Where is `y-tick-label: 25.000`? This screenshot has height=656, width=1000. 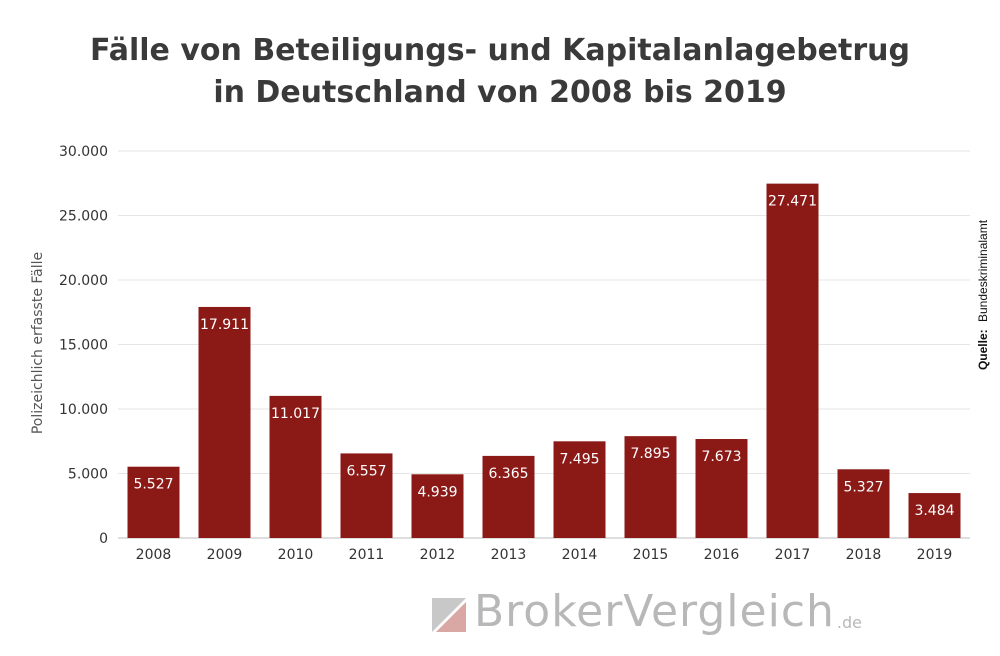
y-tick-label: 25.000 is located at coordinates (83, 217).